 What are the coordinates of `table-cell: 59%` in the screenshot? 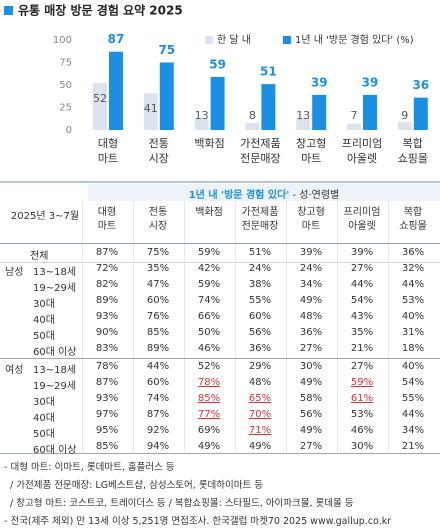 It's located at (209, 252).